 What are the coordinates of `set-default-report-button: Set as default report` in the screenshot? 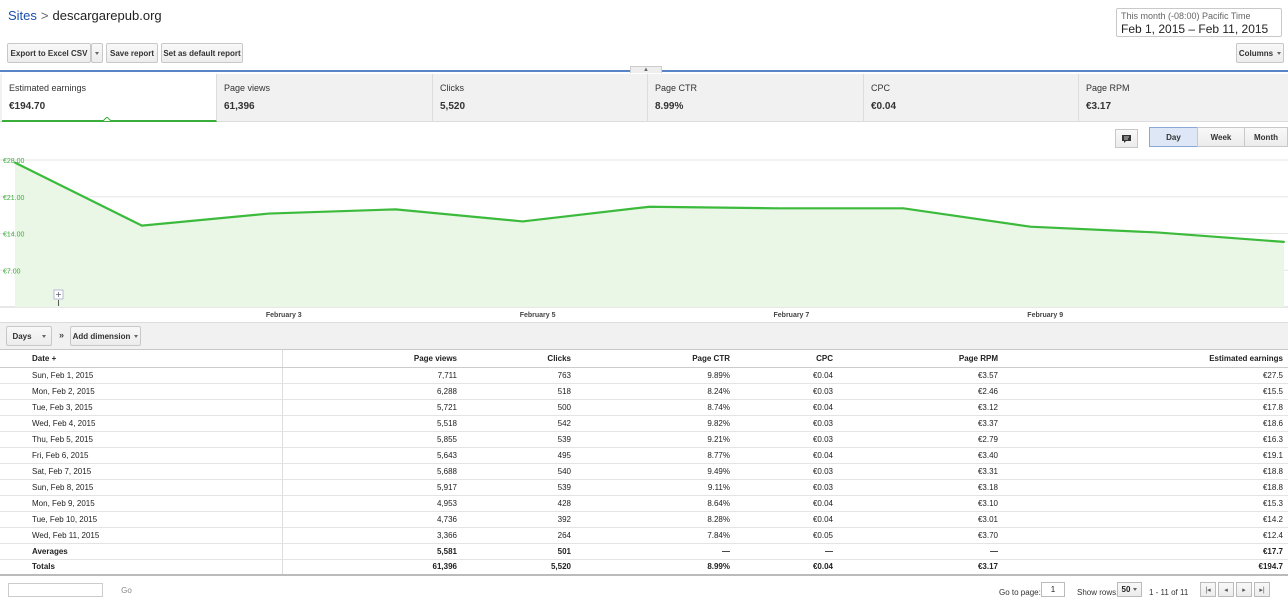 It's located at (202, 53).